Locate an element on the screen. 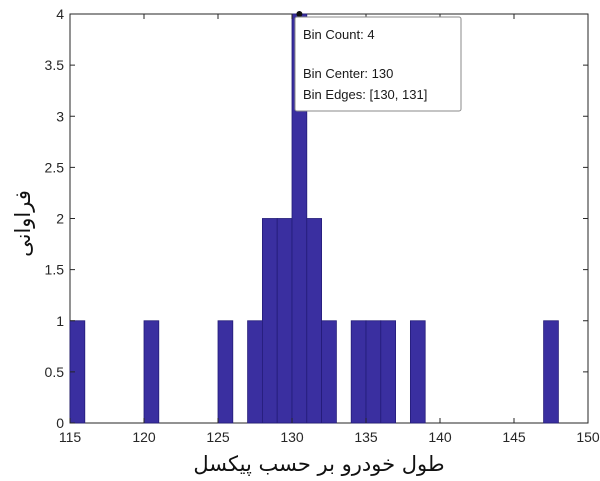 Image resolution: width=600 pixels, height=481 pixels. x-axis-label: طول خودرو بر حسب پیکسل is located at coordinates (318, 464).